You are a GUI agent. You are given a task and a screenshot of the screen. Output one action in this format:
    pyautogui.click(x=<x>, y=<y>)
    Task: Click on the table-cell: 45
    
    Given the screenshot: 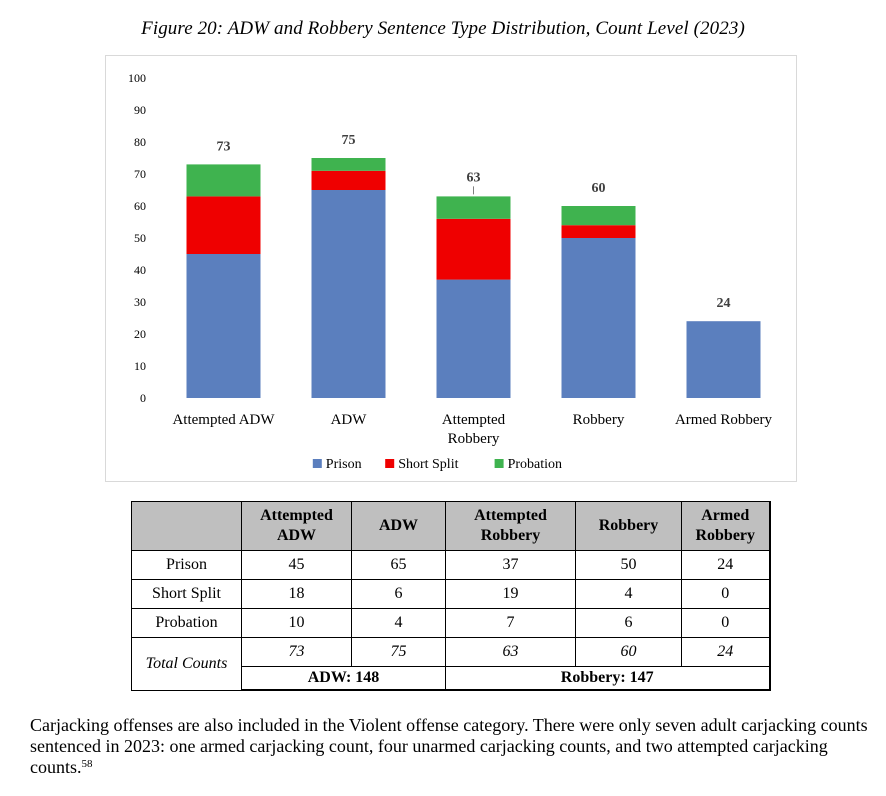 What is the action you would take?
    pyautogui.click(x=296, y=565)
    